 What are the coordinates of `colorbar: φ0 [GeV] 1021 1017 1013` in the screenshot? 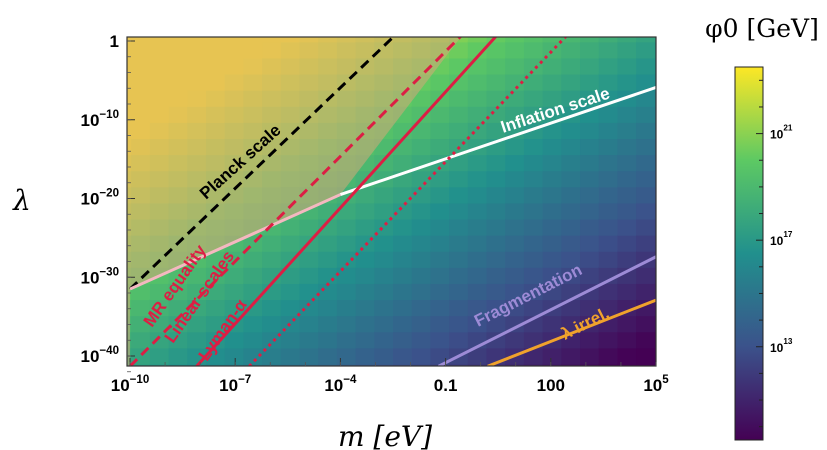 It's located at (762, 227).